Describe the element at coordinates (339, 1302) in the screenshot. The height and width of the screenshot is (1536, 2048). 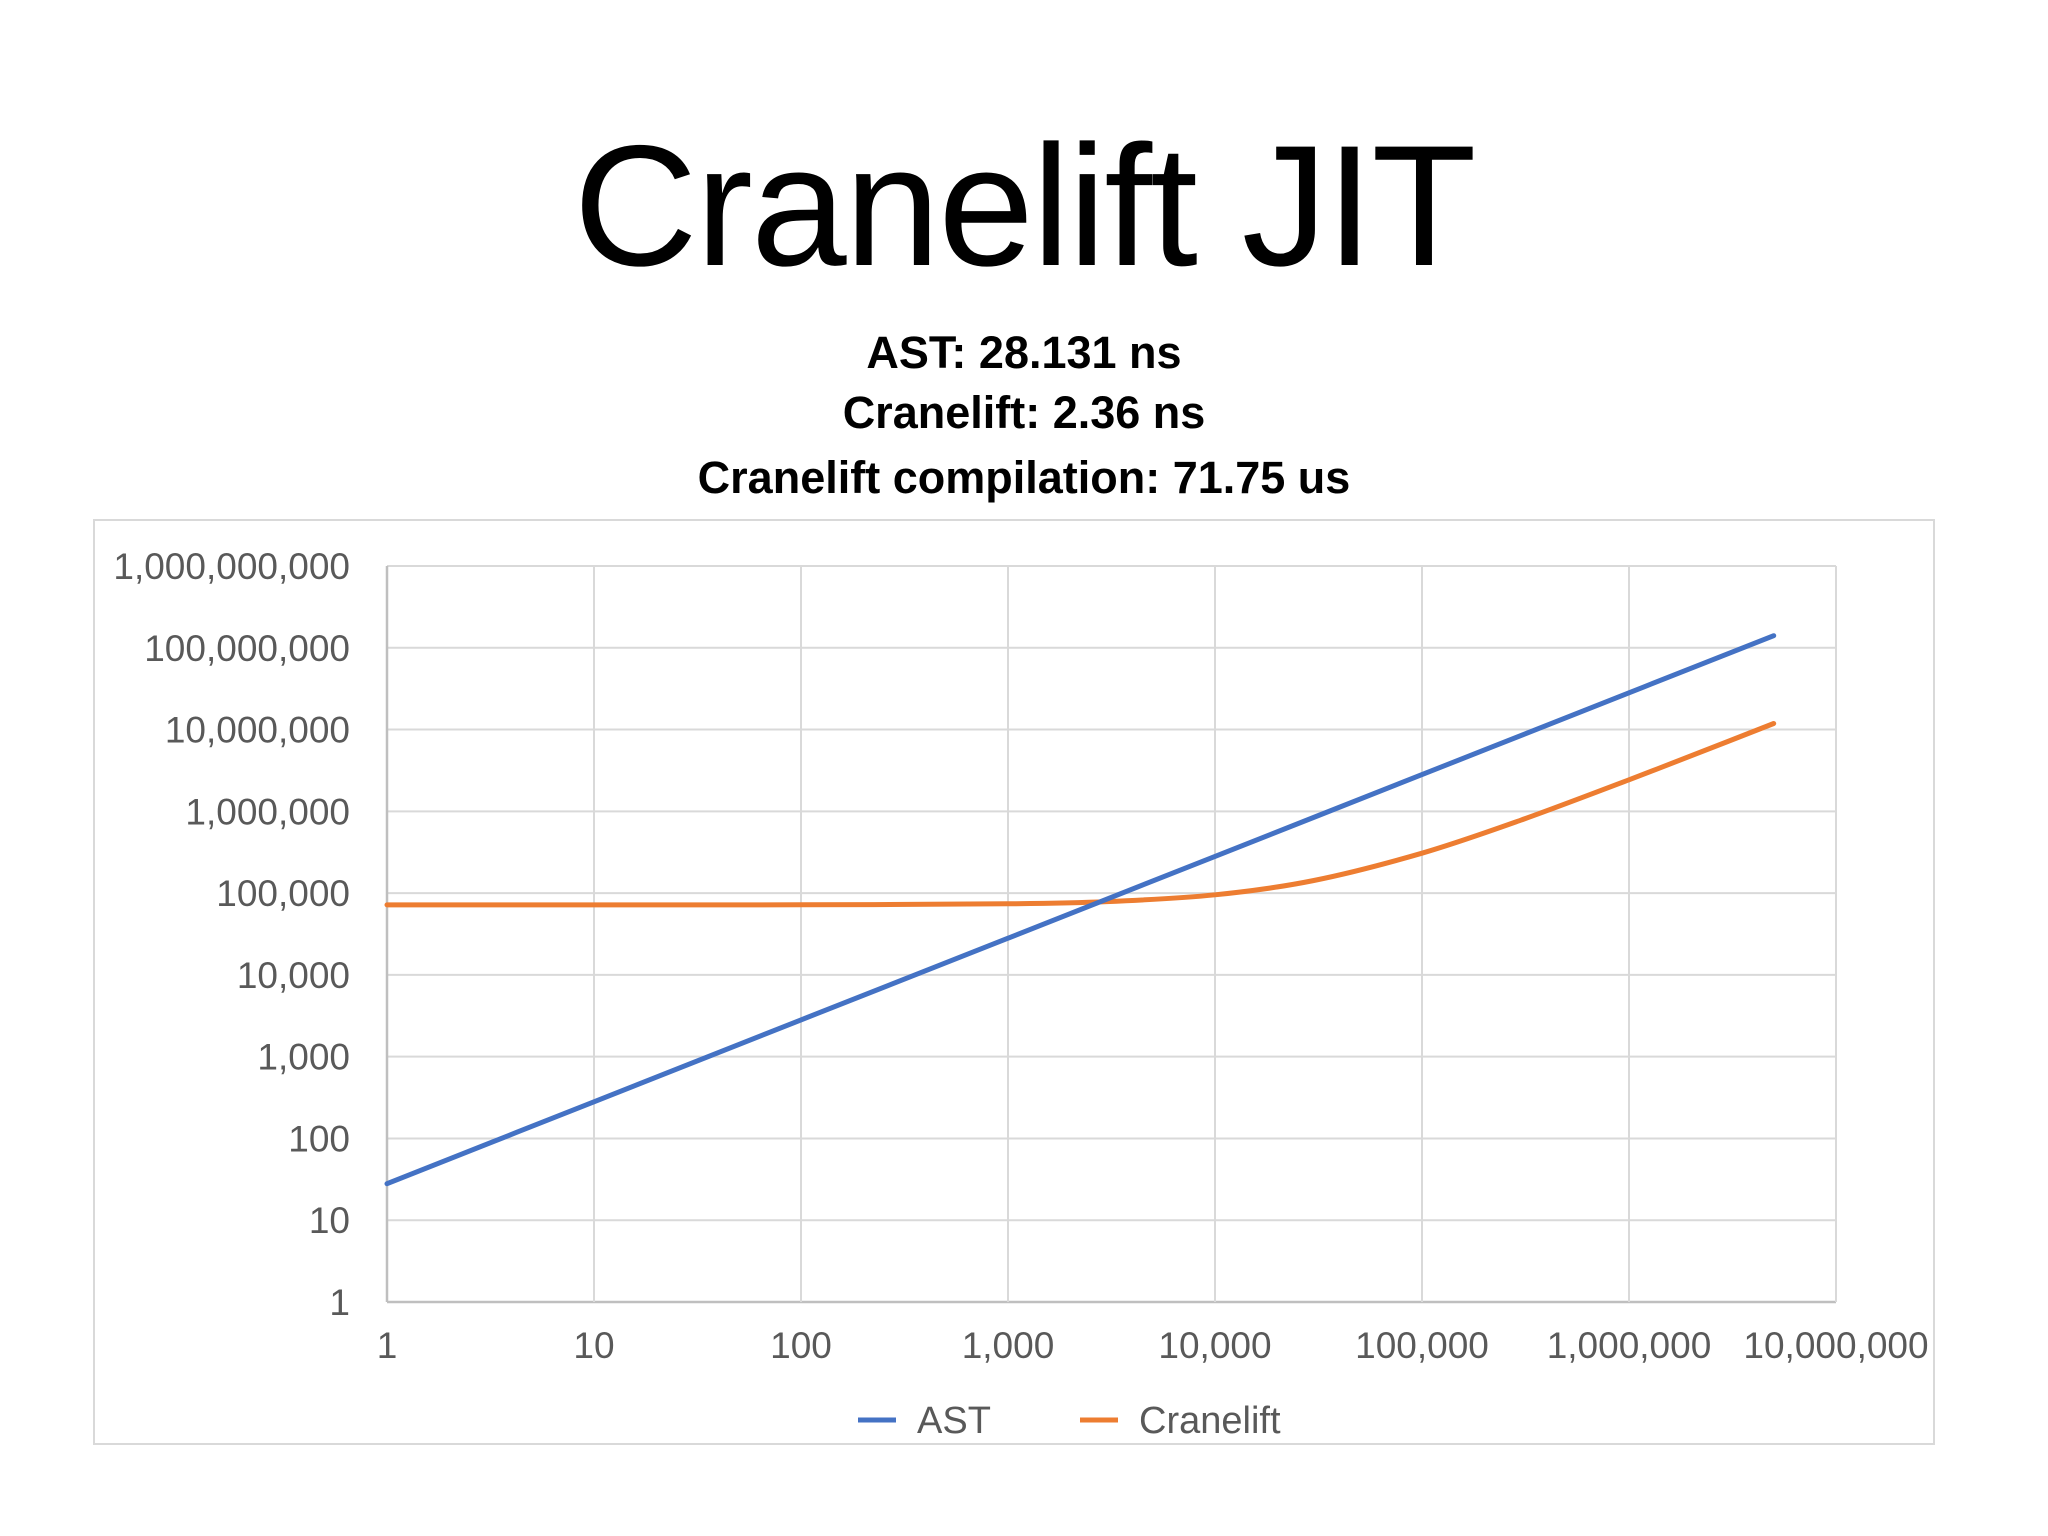
I see `y-tick-label: 1` at that location.